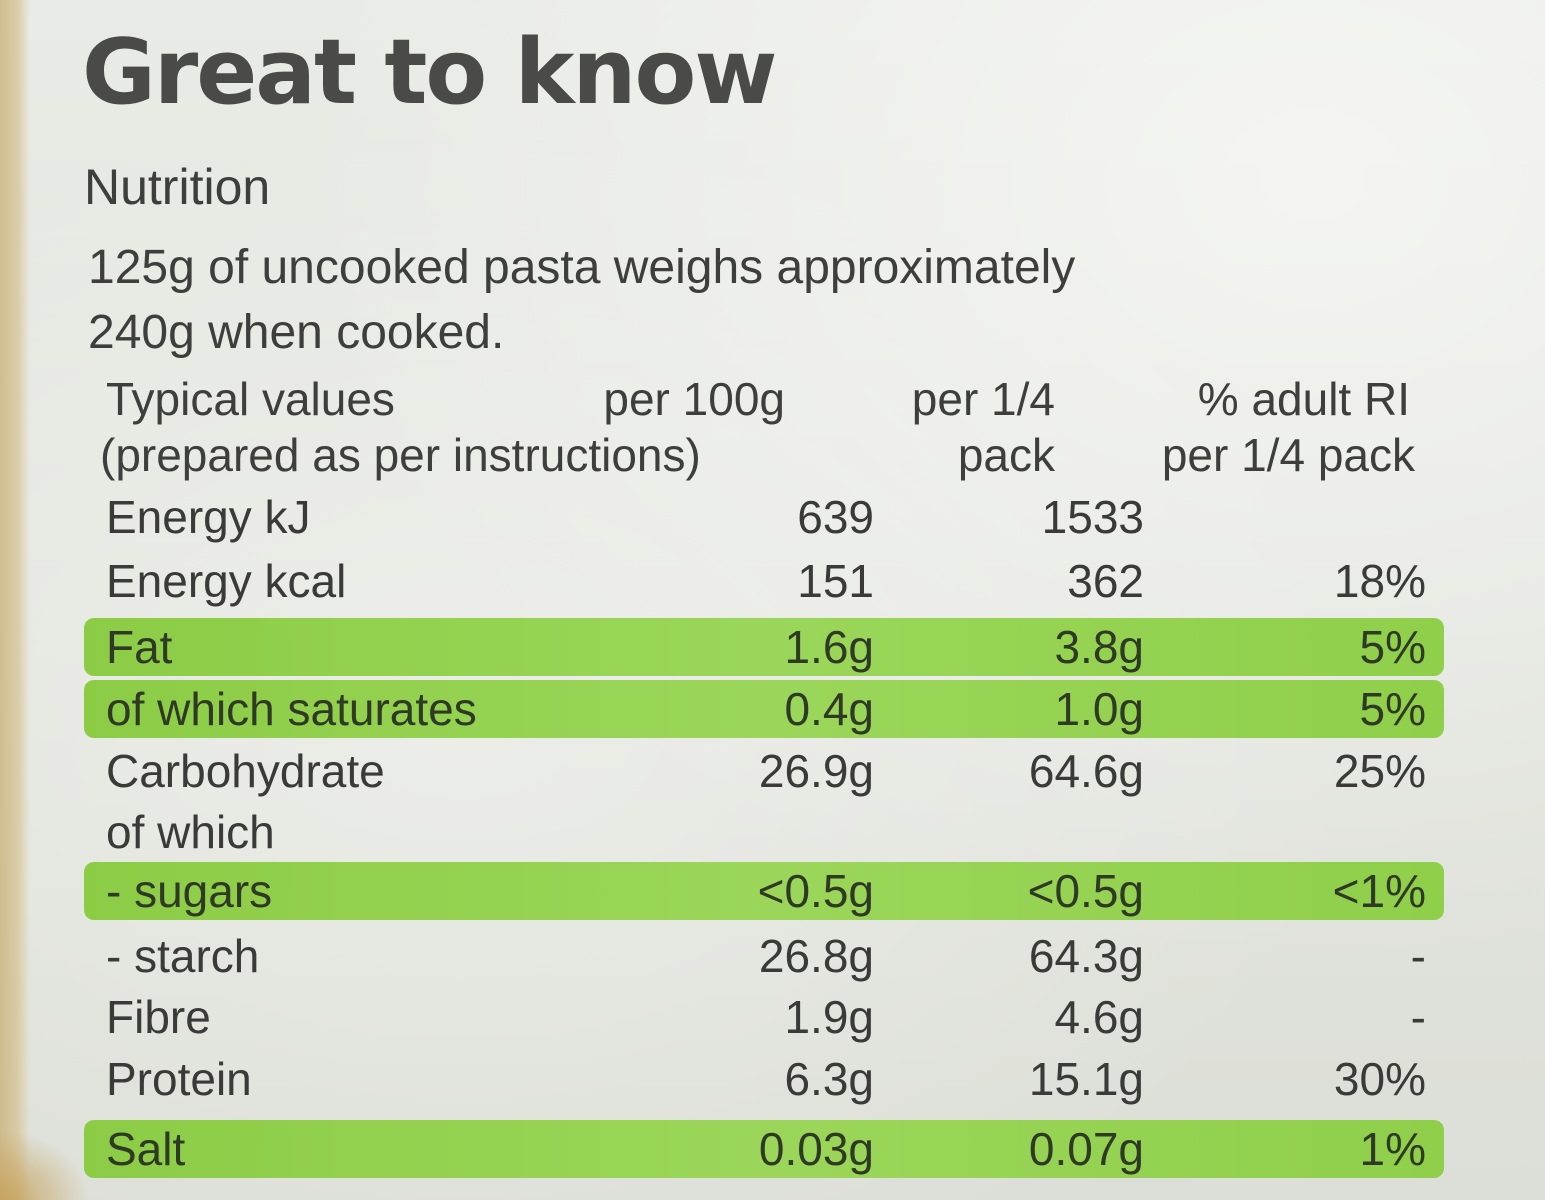 The width and height of the screenshot is (1545, 1200). I want to click on row-per-quarter-pack: 15.1g, so click(1086, 1079).